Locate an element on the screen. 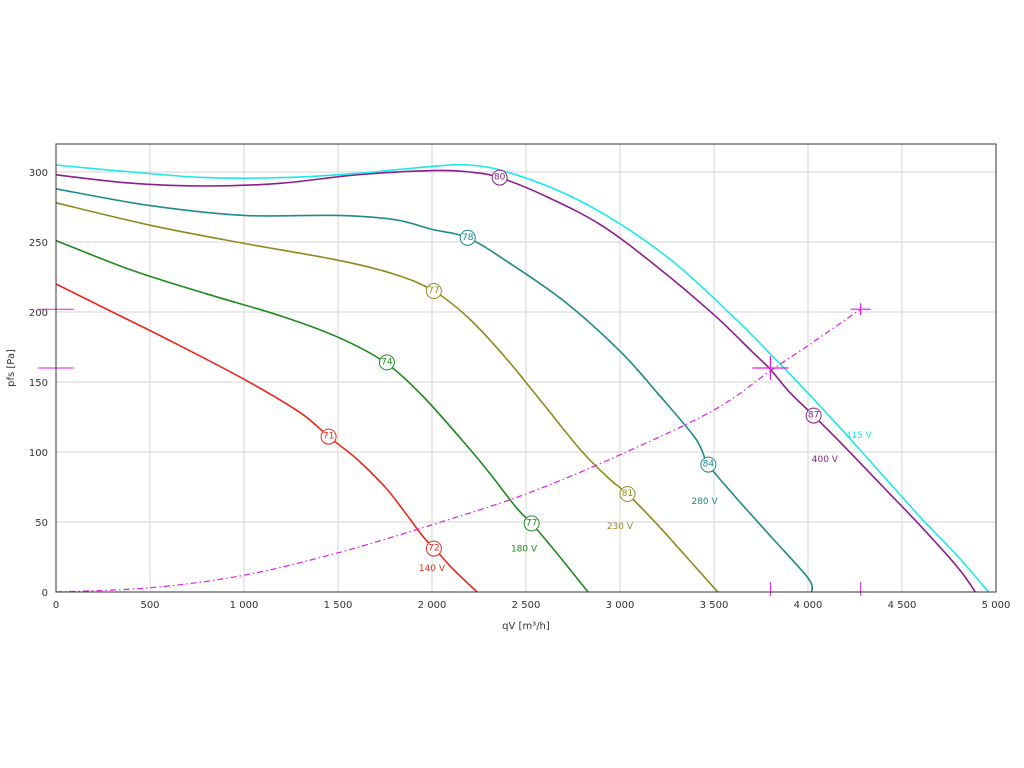  x-axis-title: qV [m³/h] is located at coordinates (526, 626).